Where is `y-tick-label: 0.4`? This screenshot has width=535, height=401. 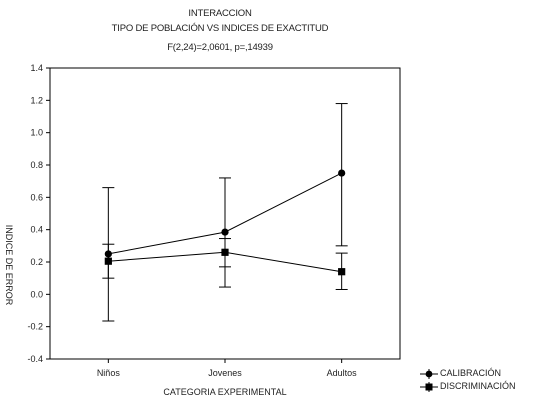
y-tick-label: 0.4 is located at coordinates (36, 230).